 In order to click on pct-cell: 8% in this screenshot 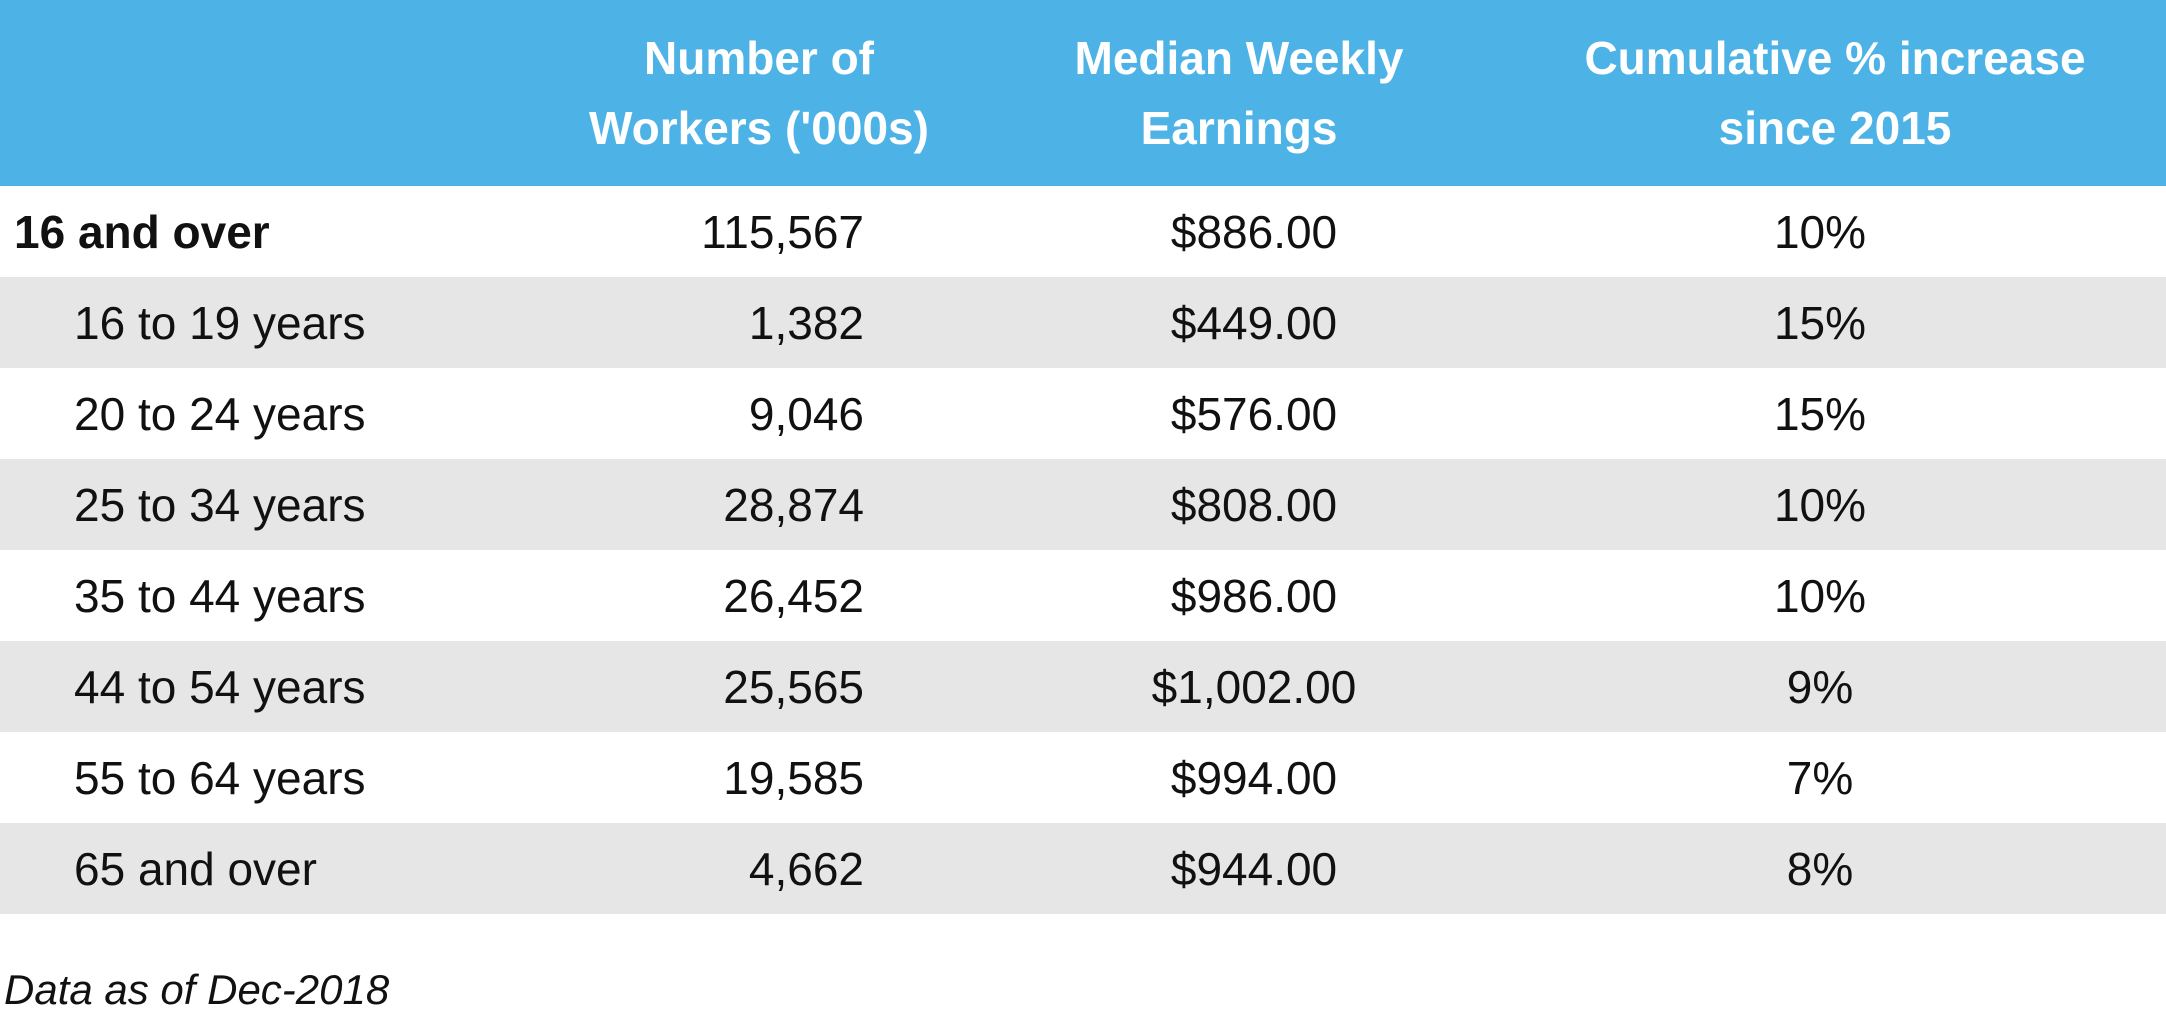, I will do `click(1820, 868)`.